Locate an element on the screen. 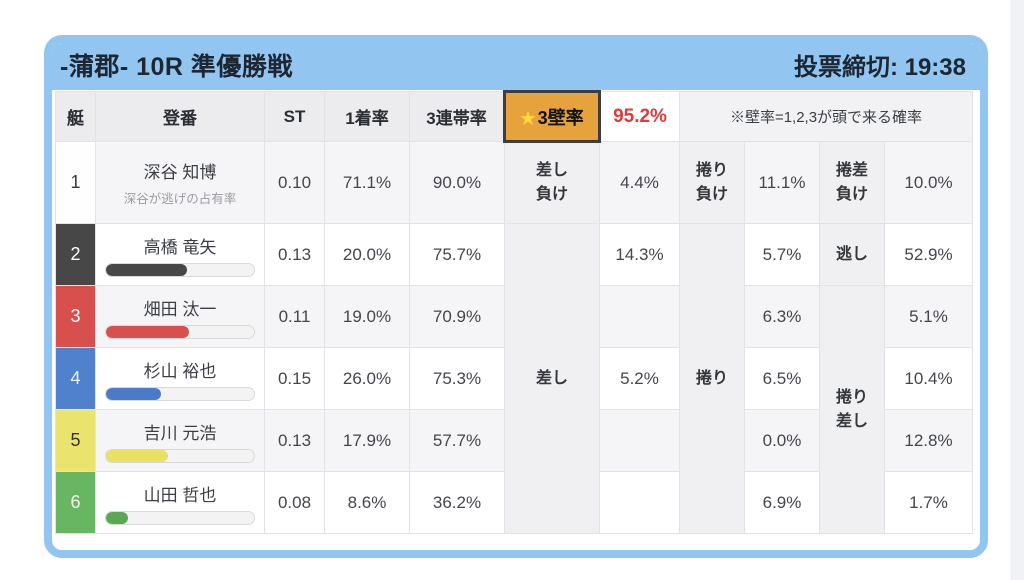  win-rate: 17.9% is located at coordinates (367, 440).